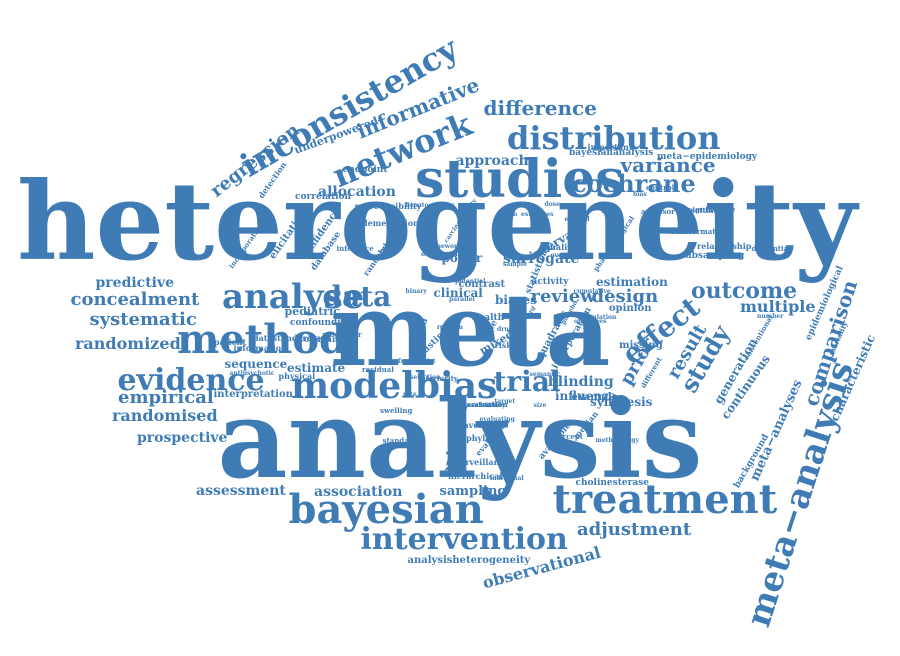  I want to click on cloud-word: variance, so click(668, 165).